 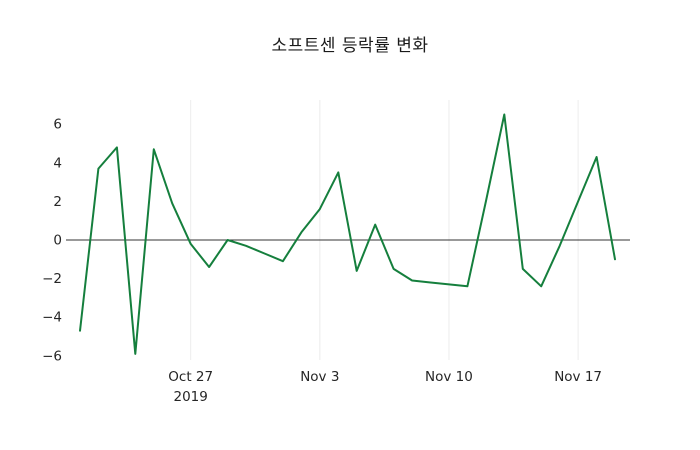 I want to click on y-tick-label: 0, so click(x=57, y=241).